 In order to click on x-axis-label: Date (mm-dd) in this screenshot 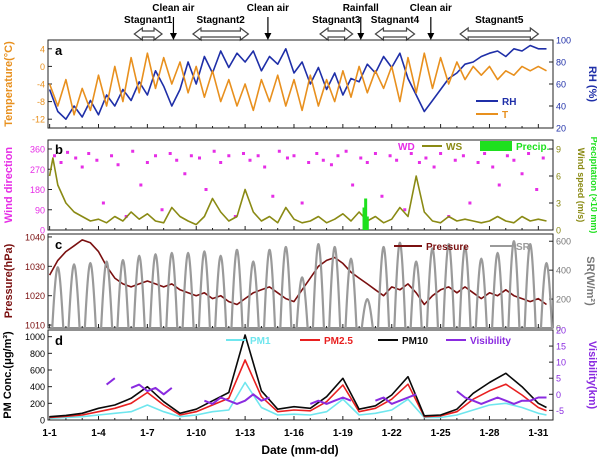, I will do `click(299, 450)`.